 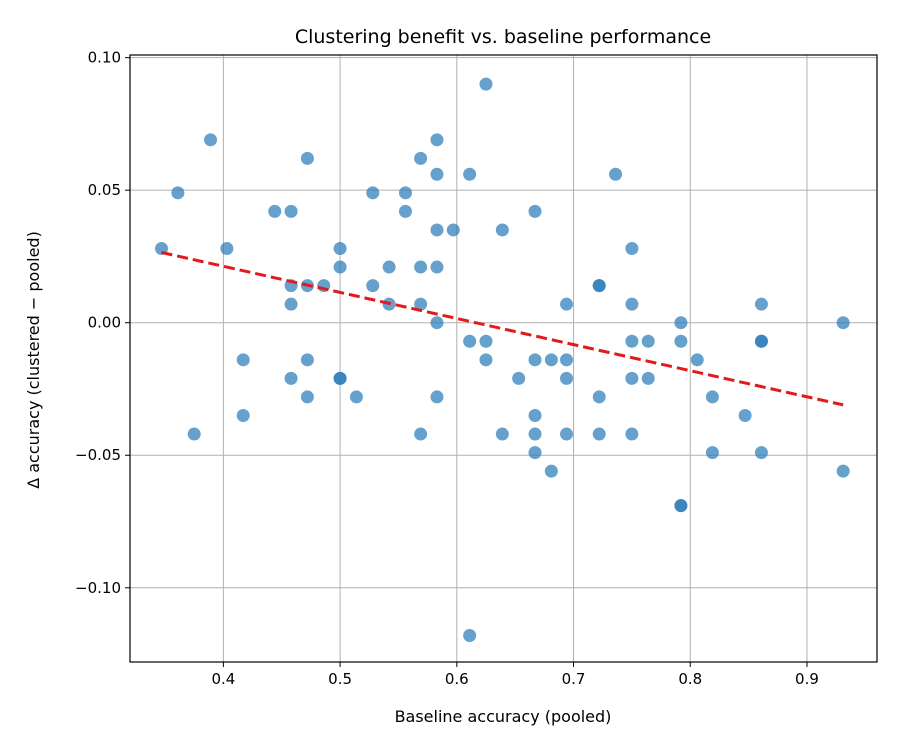 I want to click on x-tick-label: 0.9, so click(x=807, y=679).